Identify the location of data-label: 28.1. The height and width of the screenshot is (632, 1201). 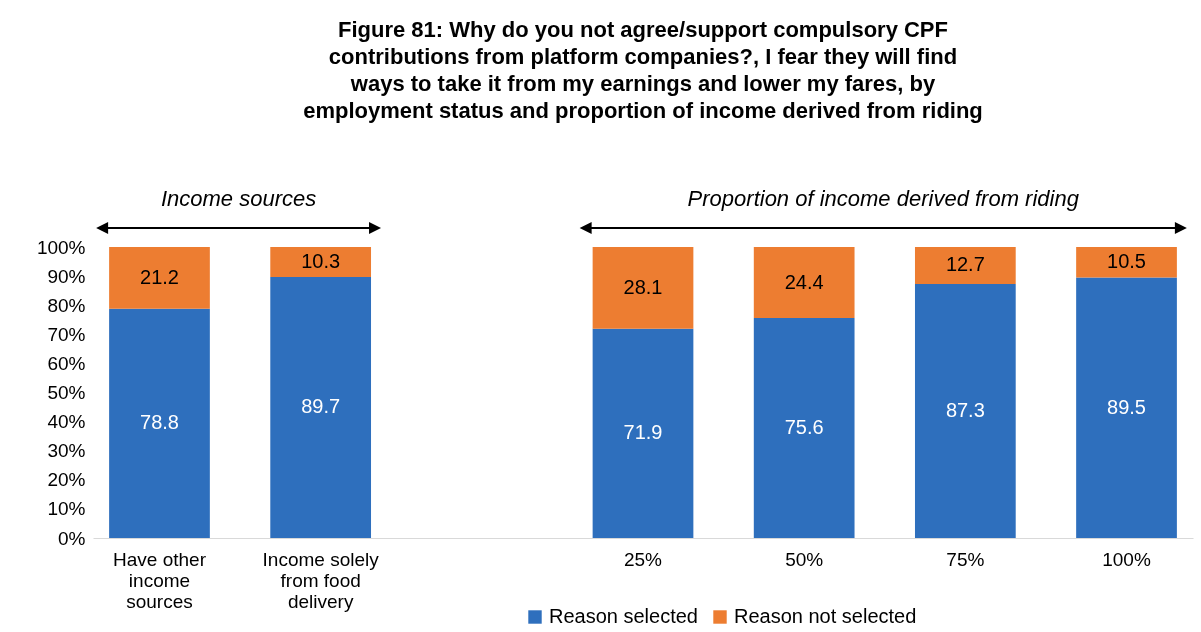
(643, 286).